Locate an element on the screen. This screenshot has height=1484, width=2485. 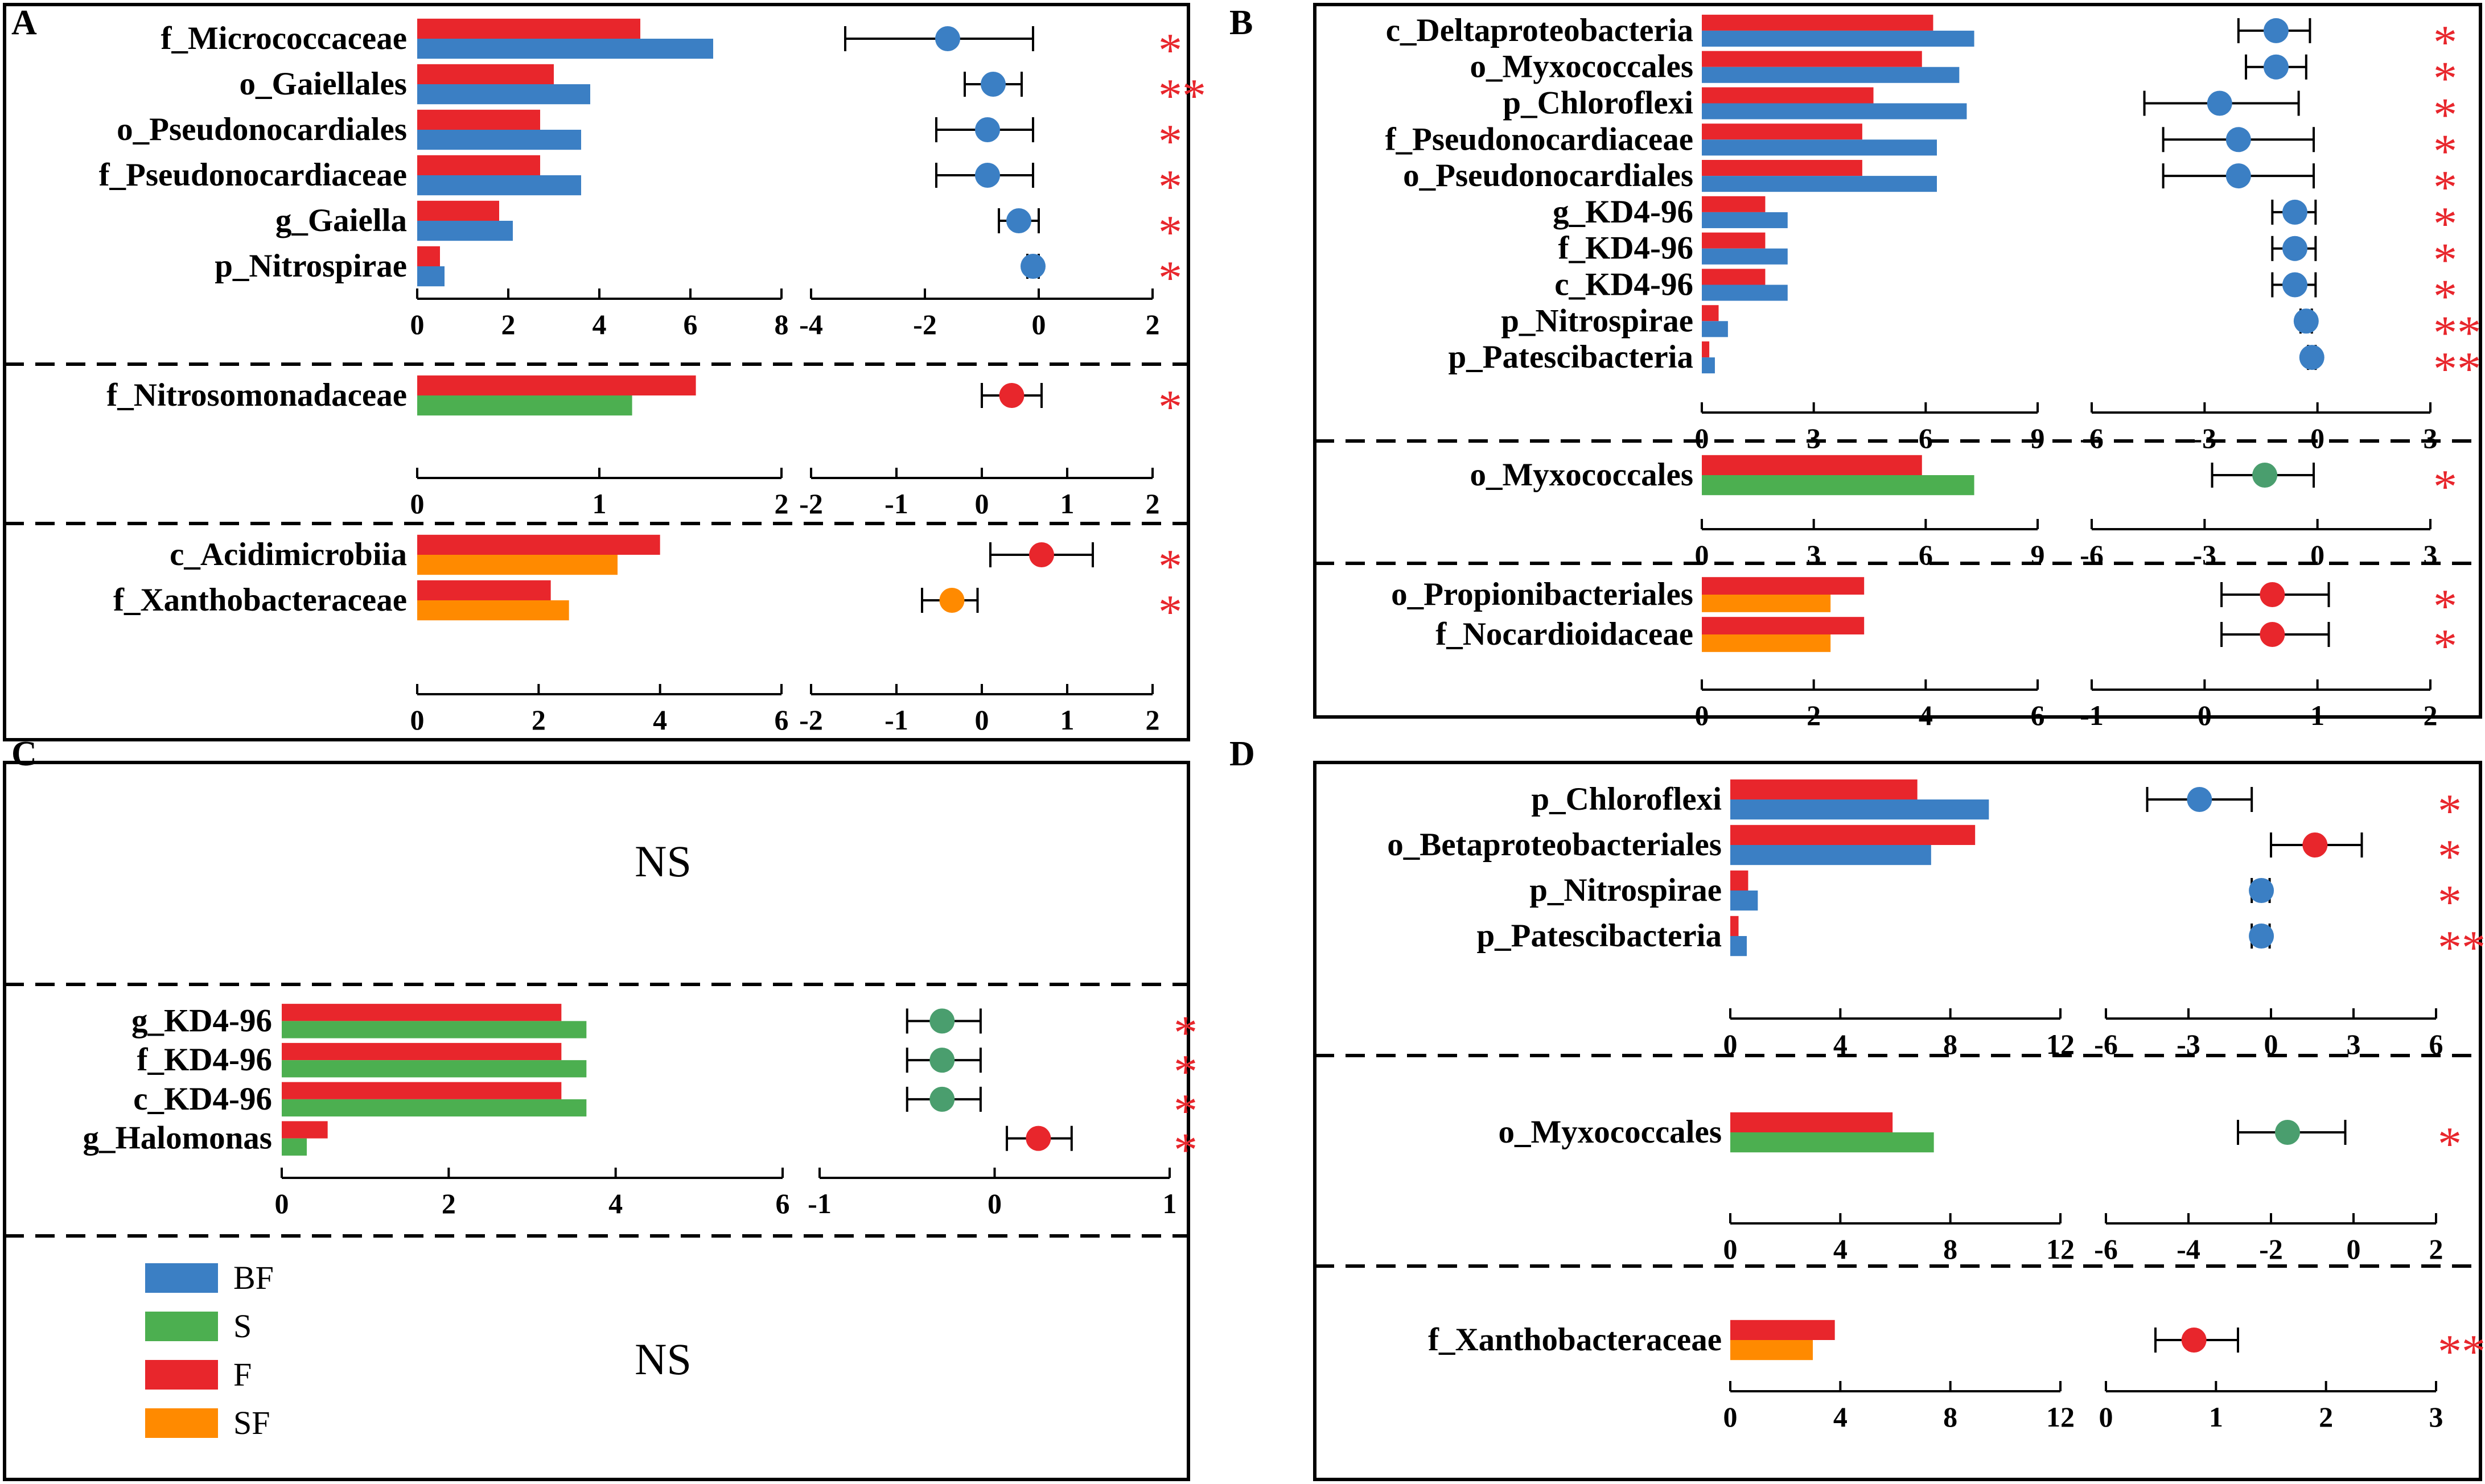
row-label: p_Nitrospirae is located at coordinates (1597, 321).